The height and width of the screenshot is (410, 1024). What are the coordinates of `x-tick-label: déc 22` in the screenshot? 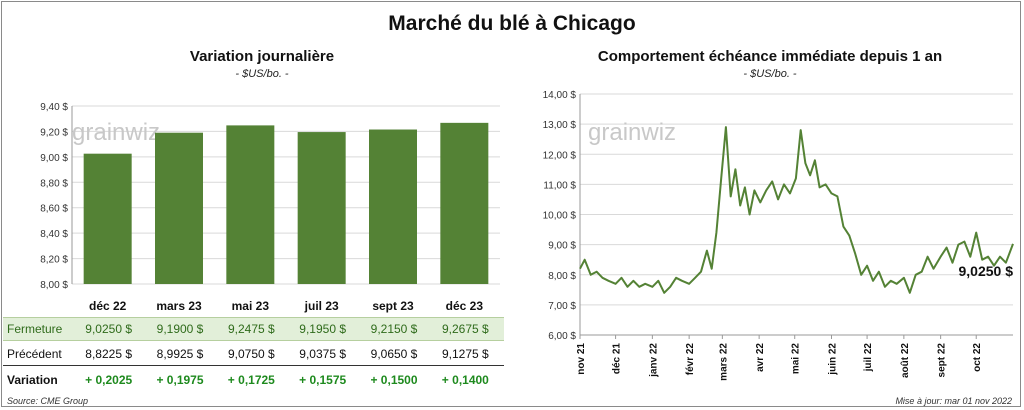 It's located at (108, 306).